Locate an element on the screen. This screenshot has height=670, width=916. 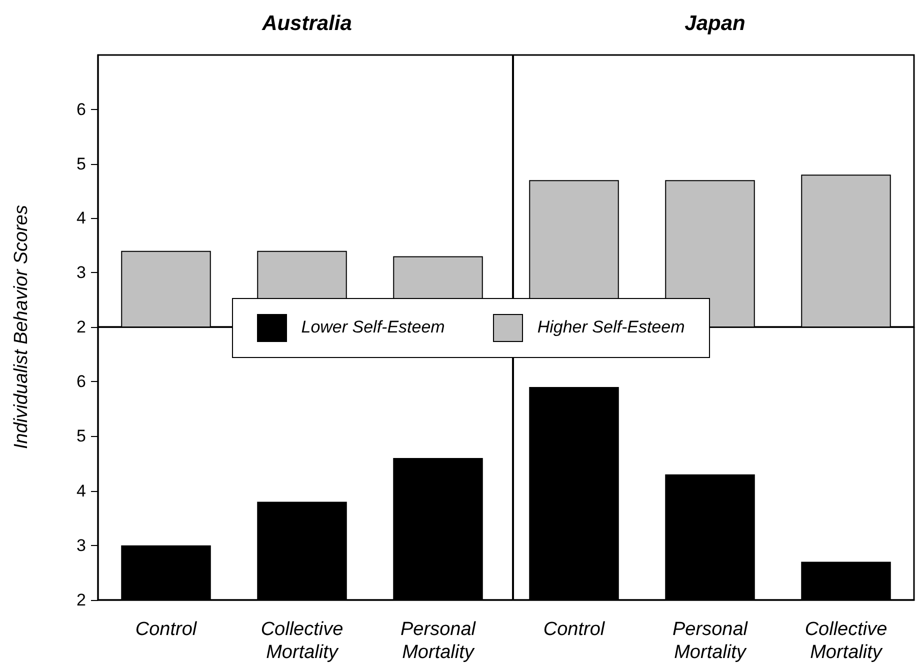
text: Japan is located at coordinates (715, 23).